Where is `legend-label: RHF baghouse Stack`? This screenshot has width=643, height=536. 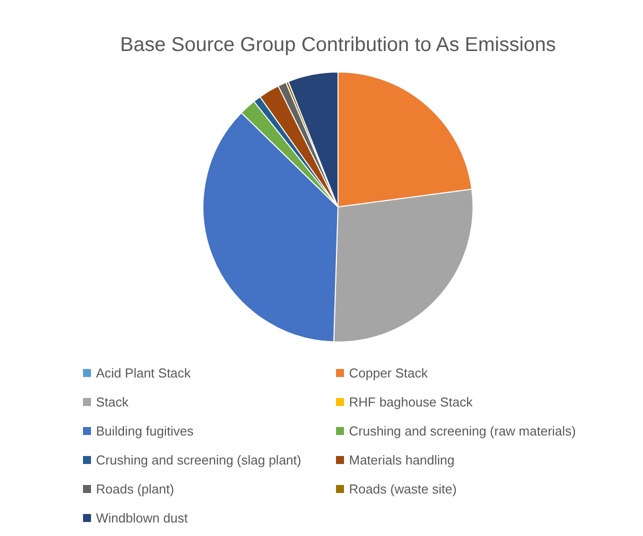 legend-label: RHF baghouse Stack is located at coordinates (411, 402).